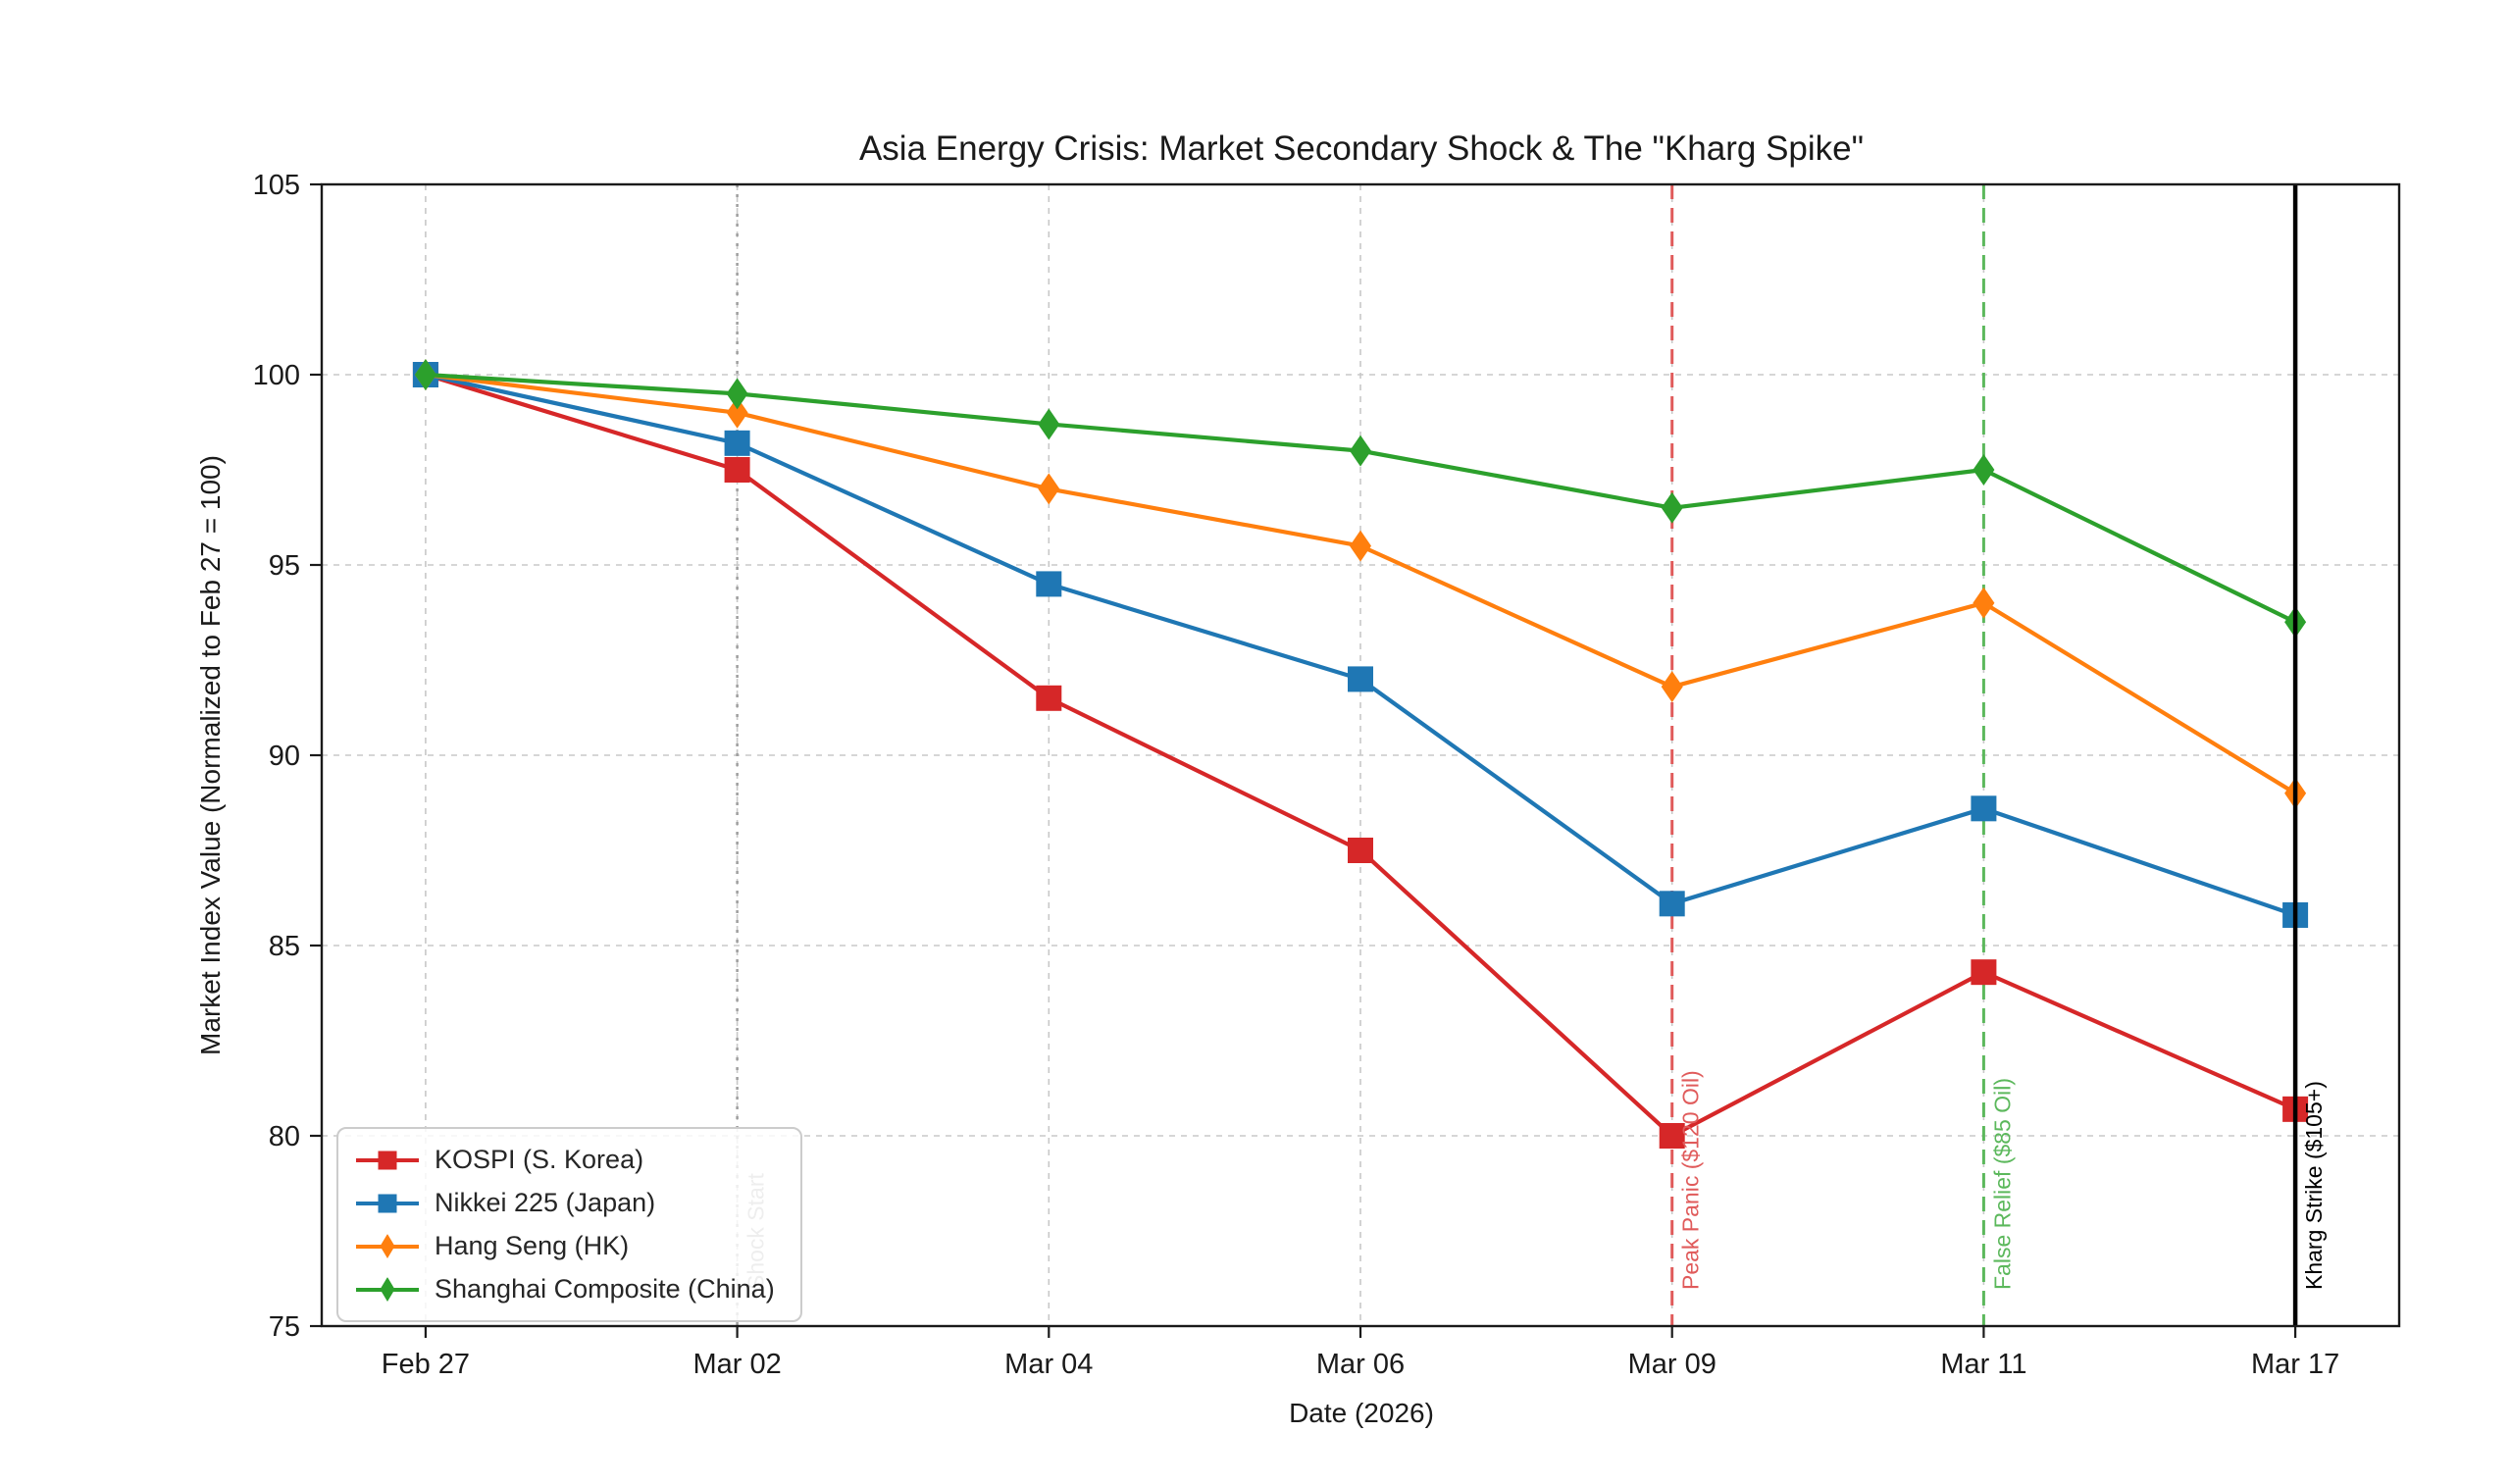 The width and height of the screenshot is (2511, 1484). What do you see at coordinates (1983, 1364) in the screenshot?
I see `x-tick-label: Mar 11` at bounding box center [1983, 1364].